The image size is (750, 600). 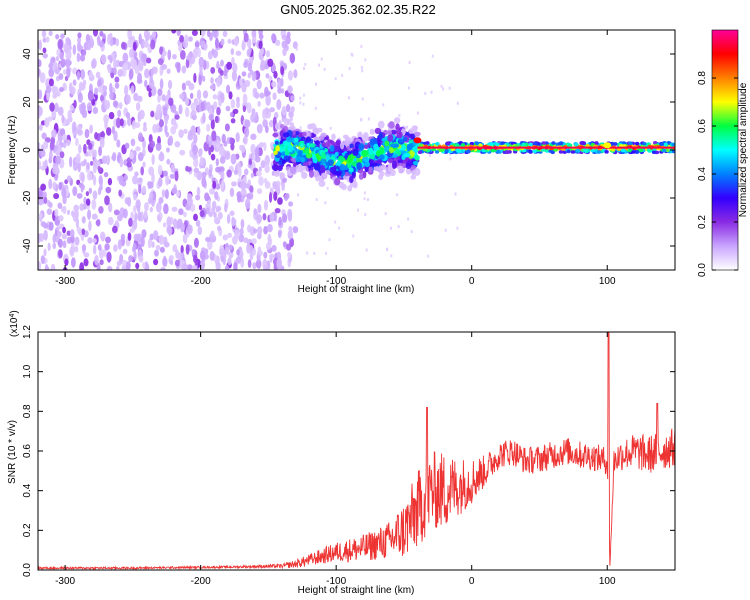 What do you see at coordinates (12, 316) in the screenshot?
I see `snr-y-scale-exponent: 4` at bounding box center [12, 316].